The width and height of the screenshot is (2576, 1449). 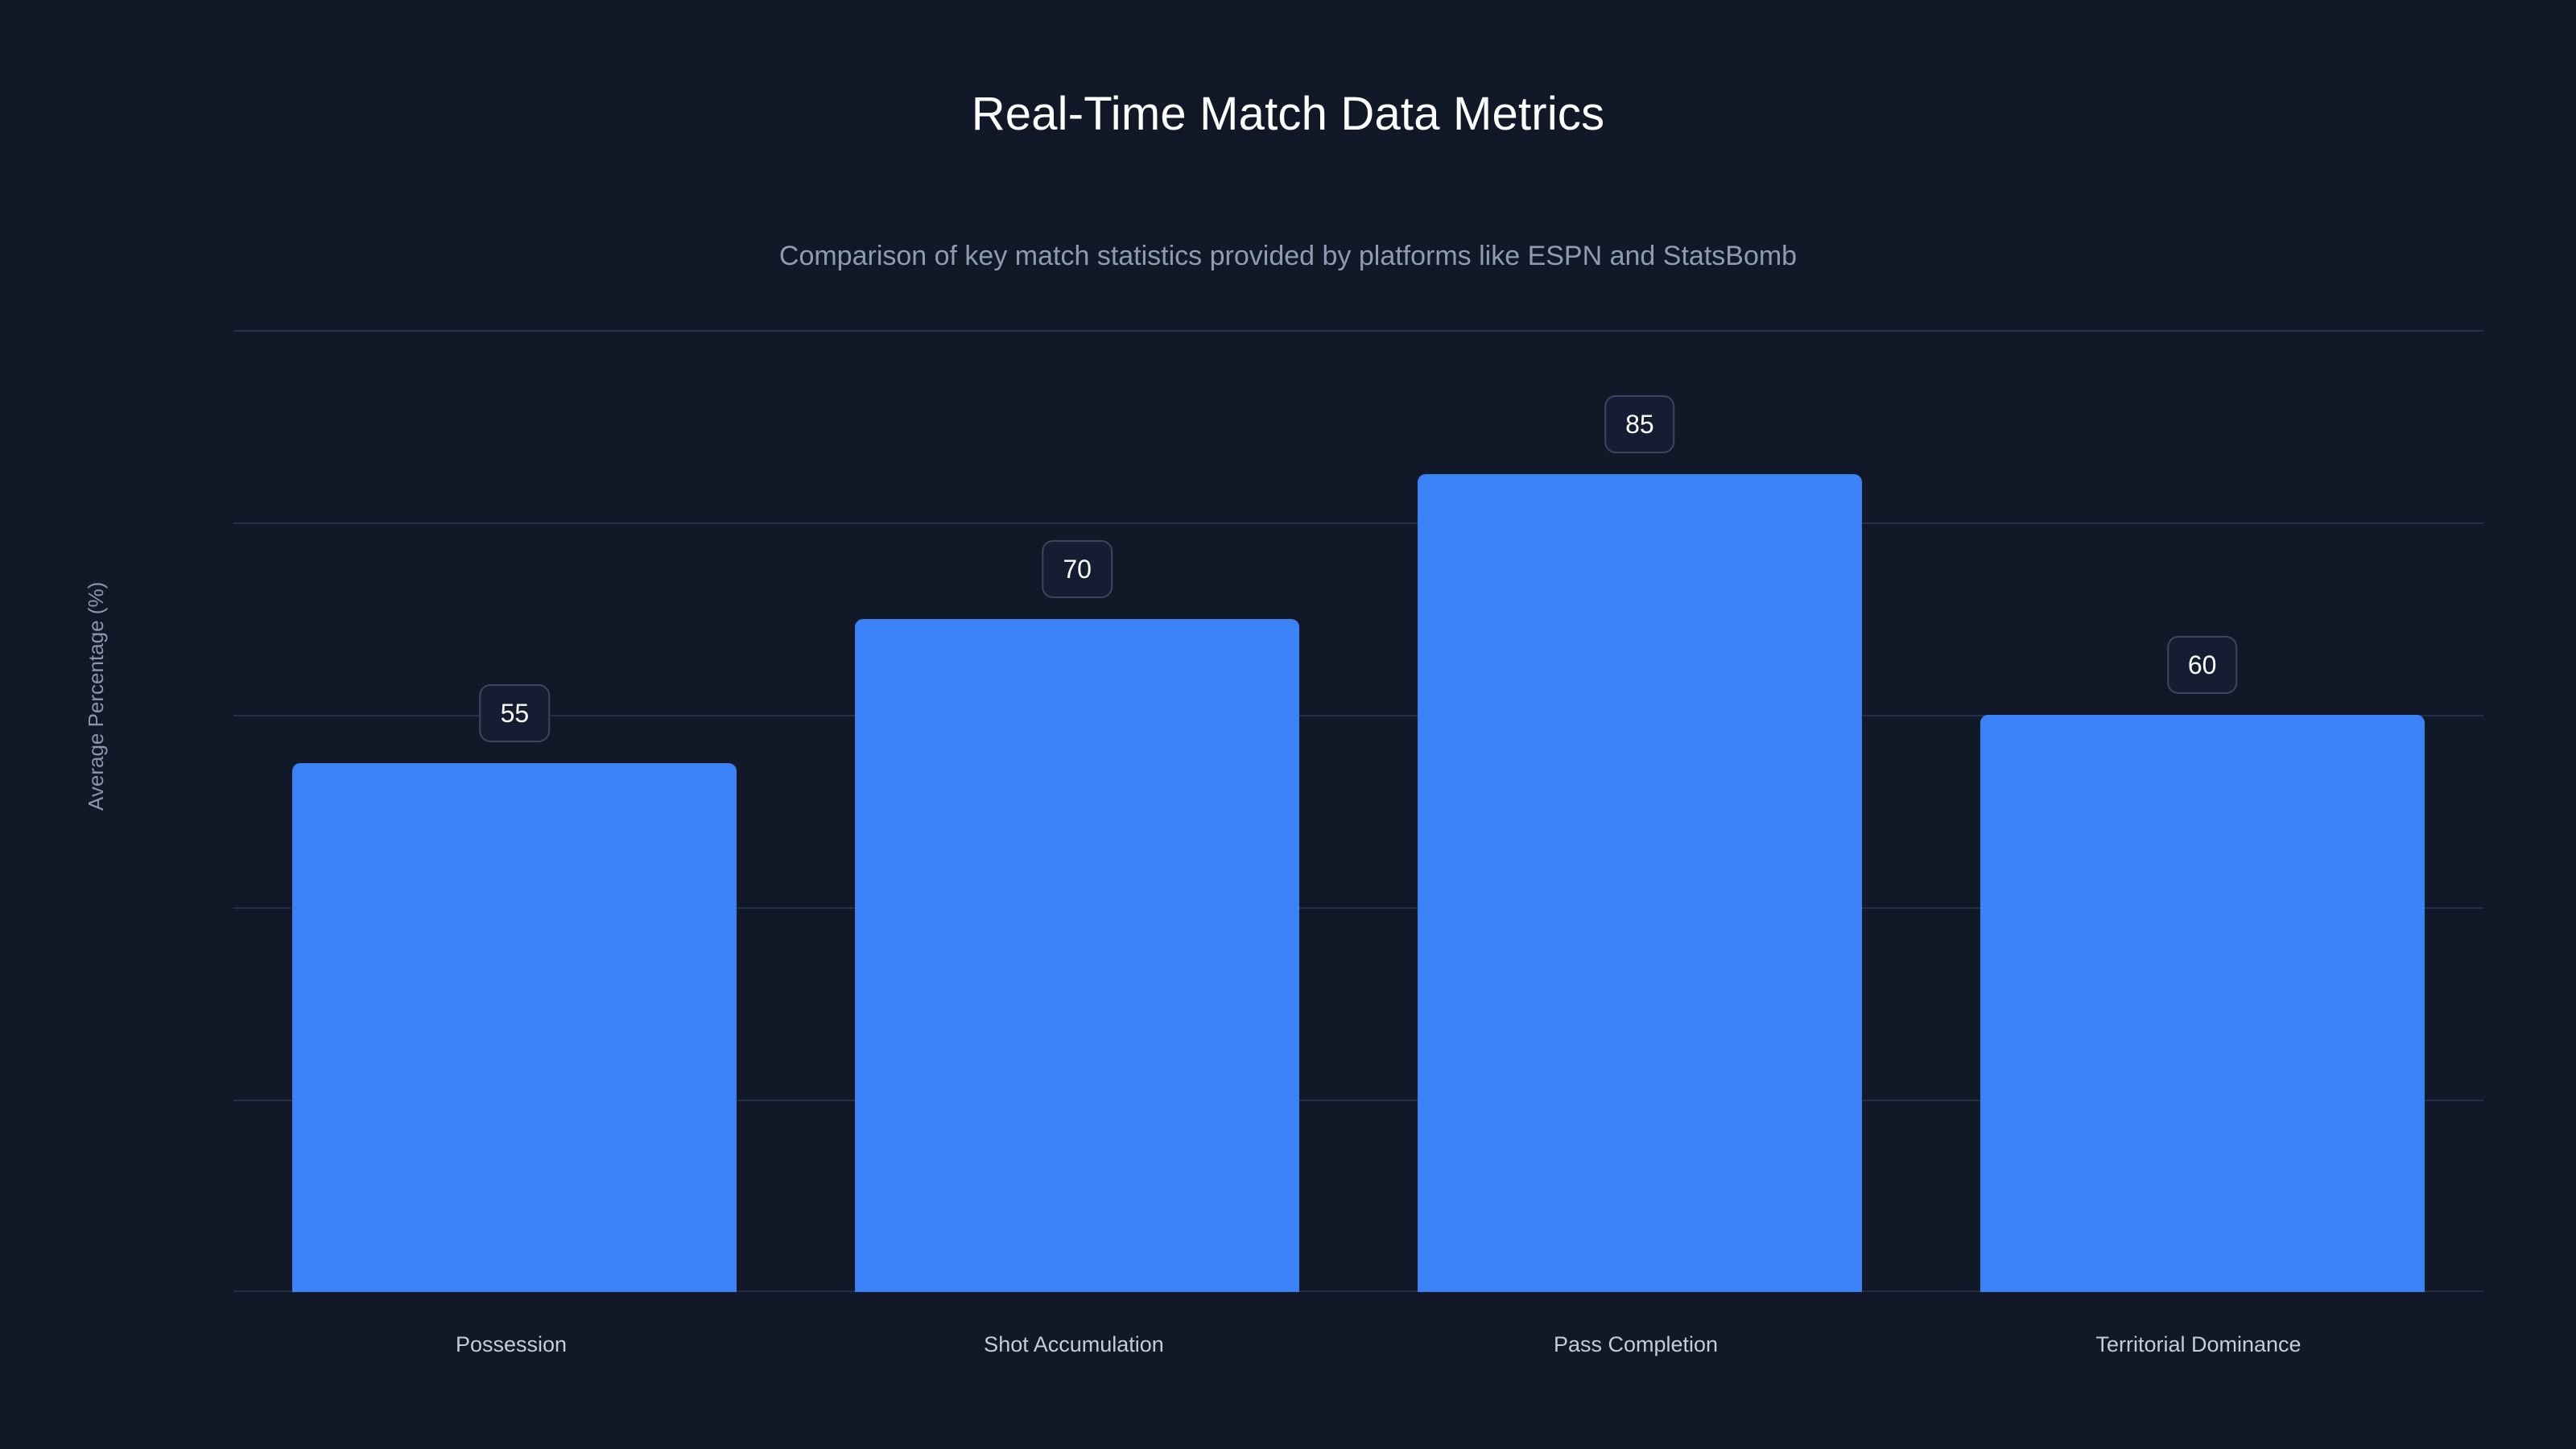 I want to click on bar-shot-accumulation, so click(x=1077, y=955).